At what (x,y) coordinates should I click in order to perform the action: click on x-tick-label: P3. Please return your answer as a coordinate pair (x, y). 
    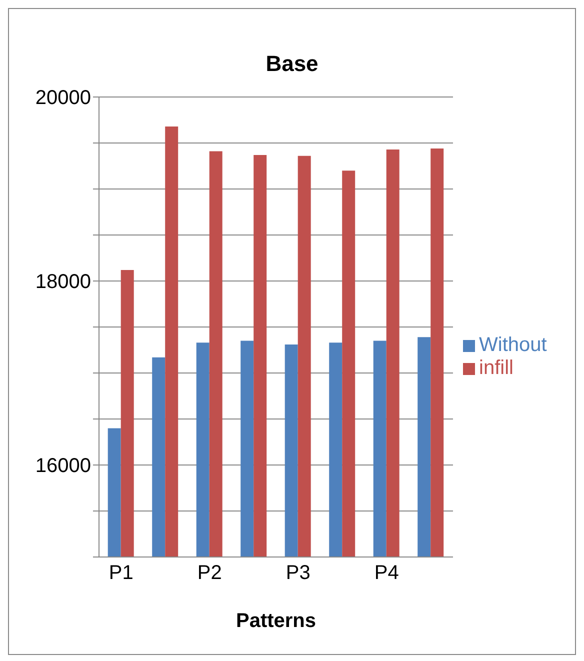
    Looking at the image, I should click on (298, 573).